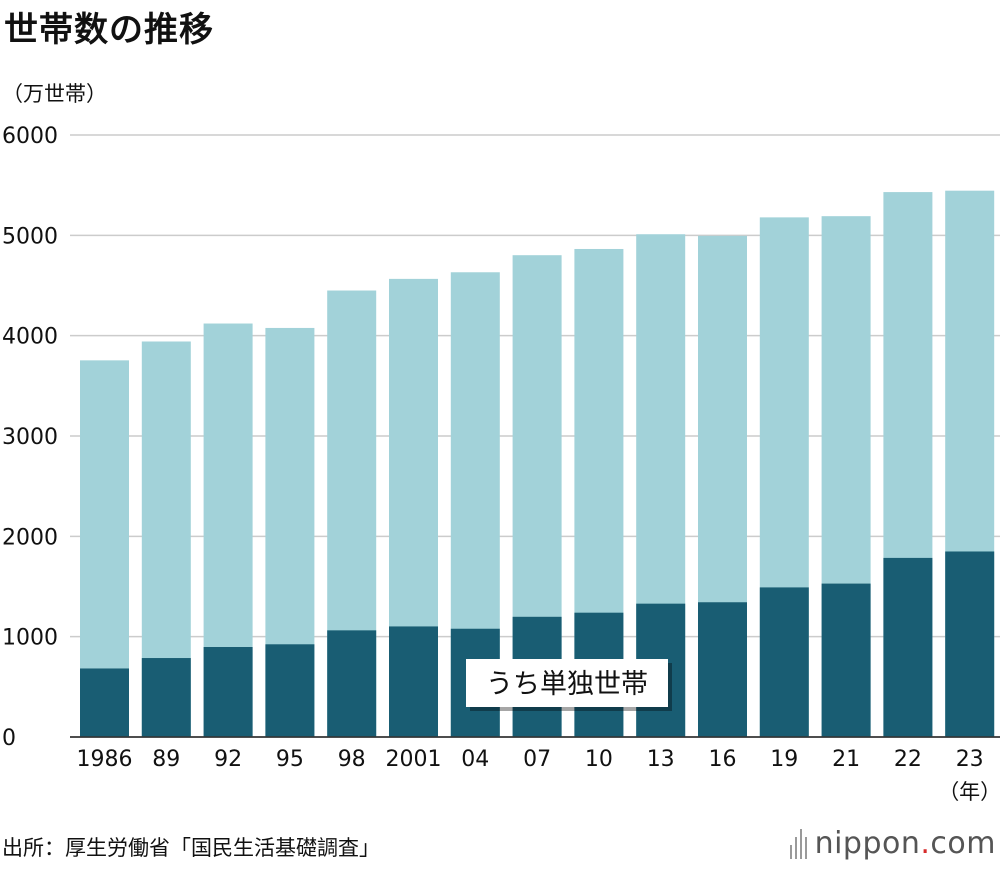  I want to click on x-tick-label: 10, so click(599, 759).